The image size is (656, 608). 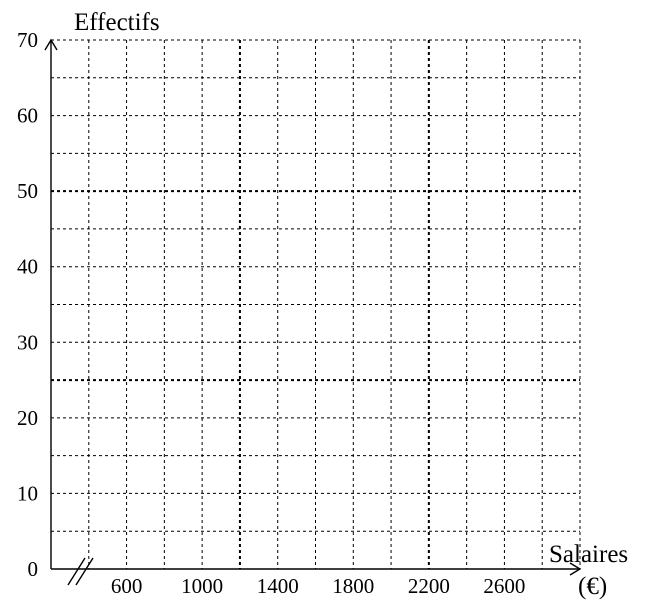 I want to click on x-tick-label: 1000, so click(x=202, y=586).